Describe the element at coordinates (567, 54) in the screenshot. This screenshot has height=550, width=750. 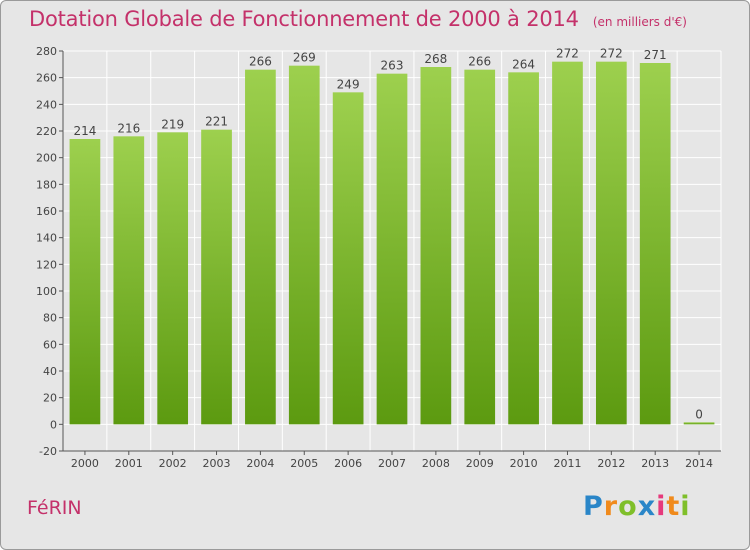
I see `data-label-2011: 272` at that location.